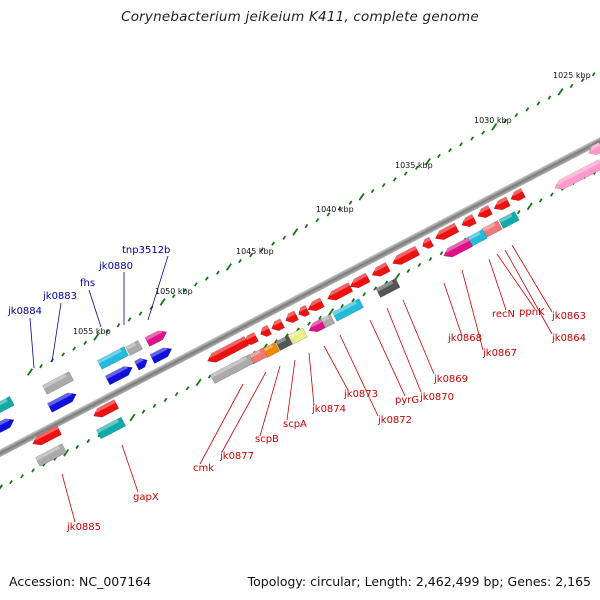 The width and height of the screenshot is (600, 600). What do you see at coordinates (394, 420) in the screenshot?
I see `gene-label: jk0872` at bounding box center [394, 420].